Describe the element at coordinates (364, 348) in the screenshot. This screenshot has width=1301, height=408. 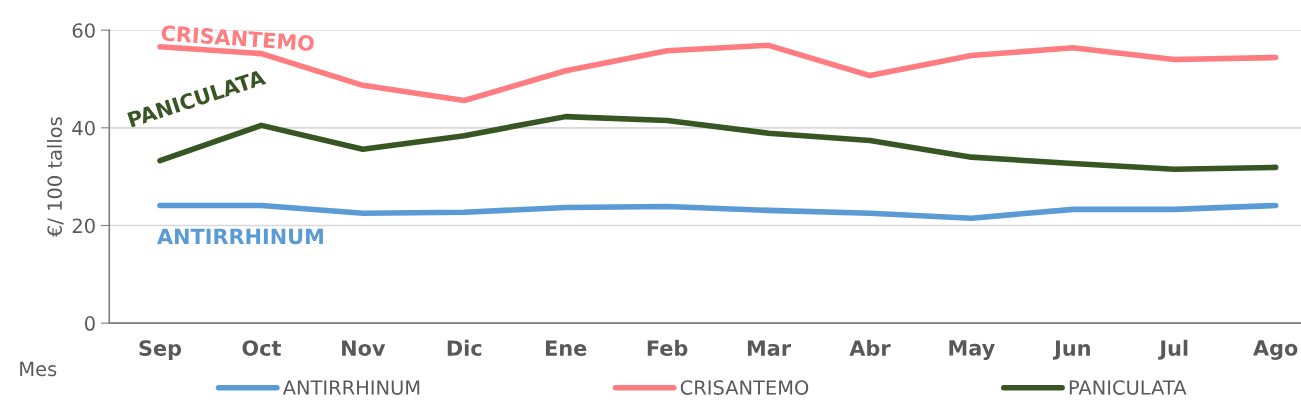
I see `x-tick-label: Nov` at that location.